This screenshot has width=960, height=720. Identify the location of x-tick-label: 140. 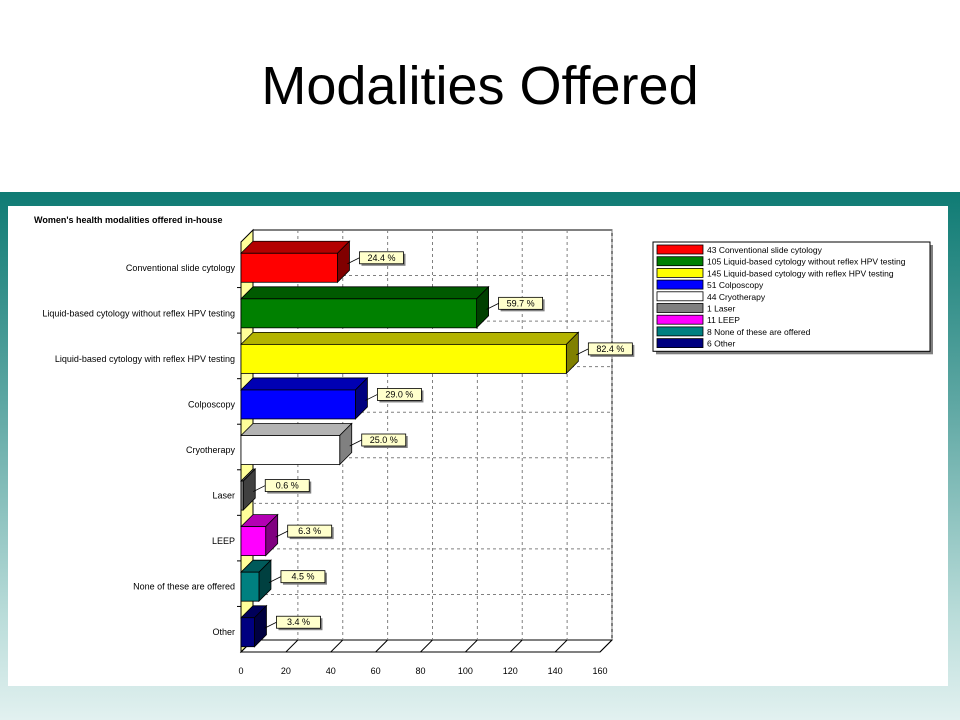
(555, 671).